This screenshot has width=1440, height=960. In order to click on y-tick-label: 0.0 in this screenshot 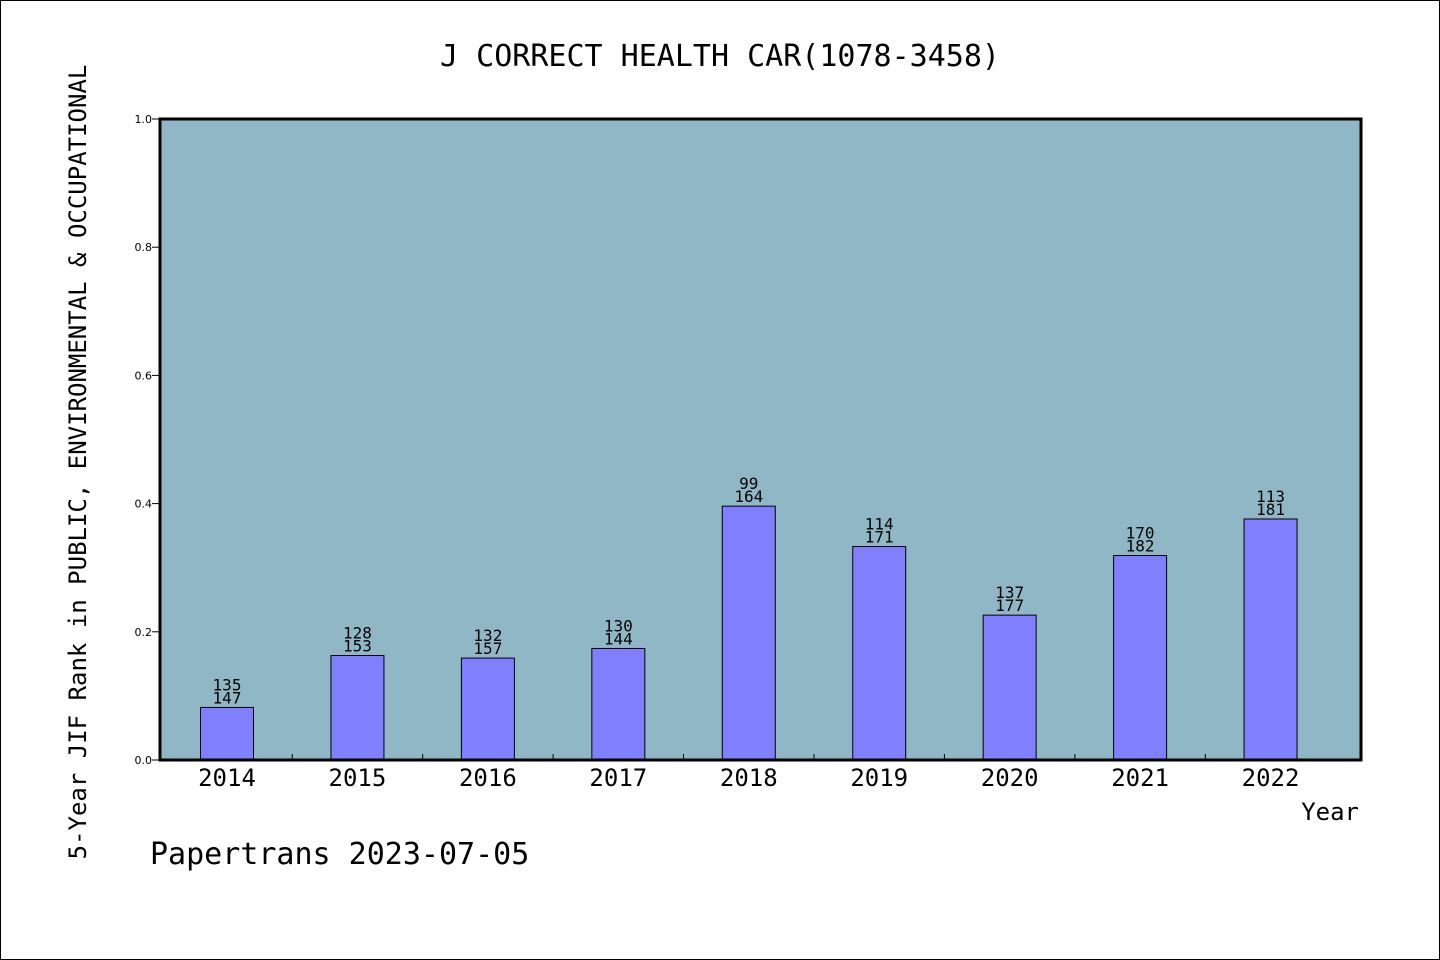, I will do `click(144, 760)`.